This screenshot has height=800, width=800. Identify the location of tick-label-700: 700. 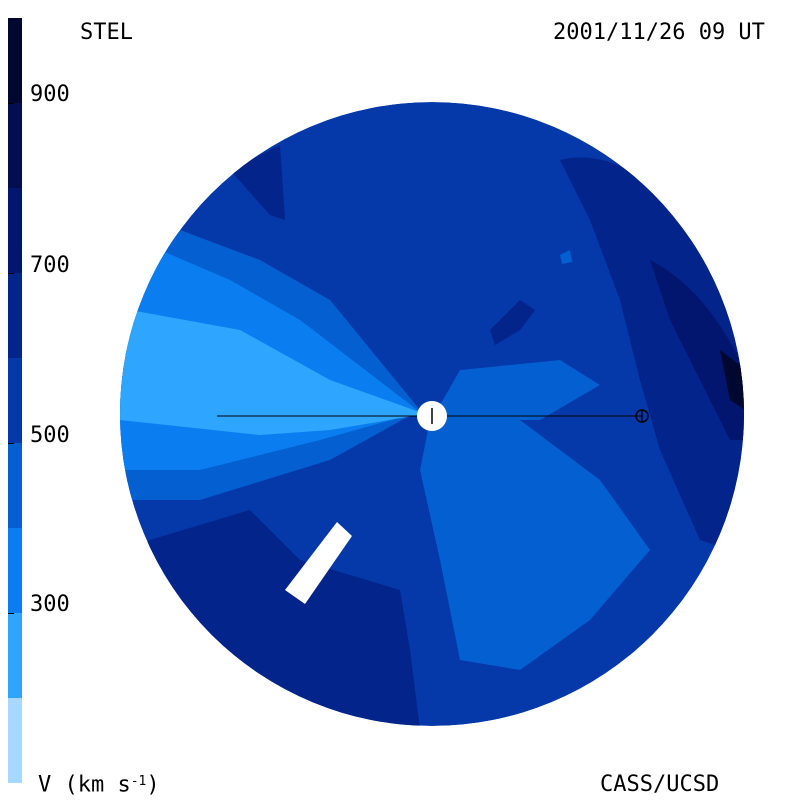
(50, 265).